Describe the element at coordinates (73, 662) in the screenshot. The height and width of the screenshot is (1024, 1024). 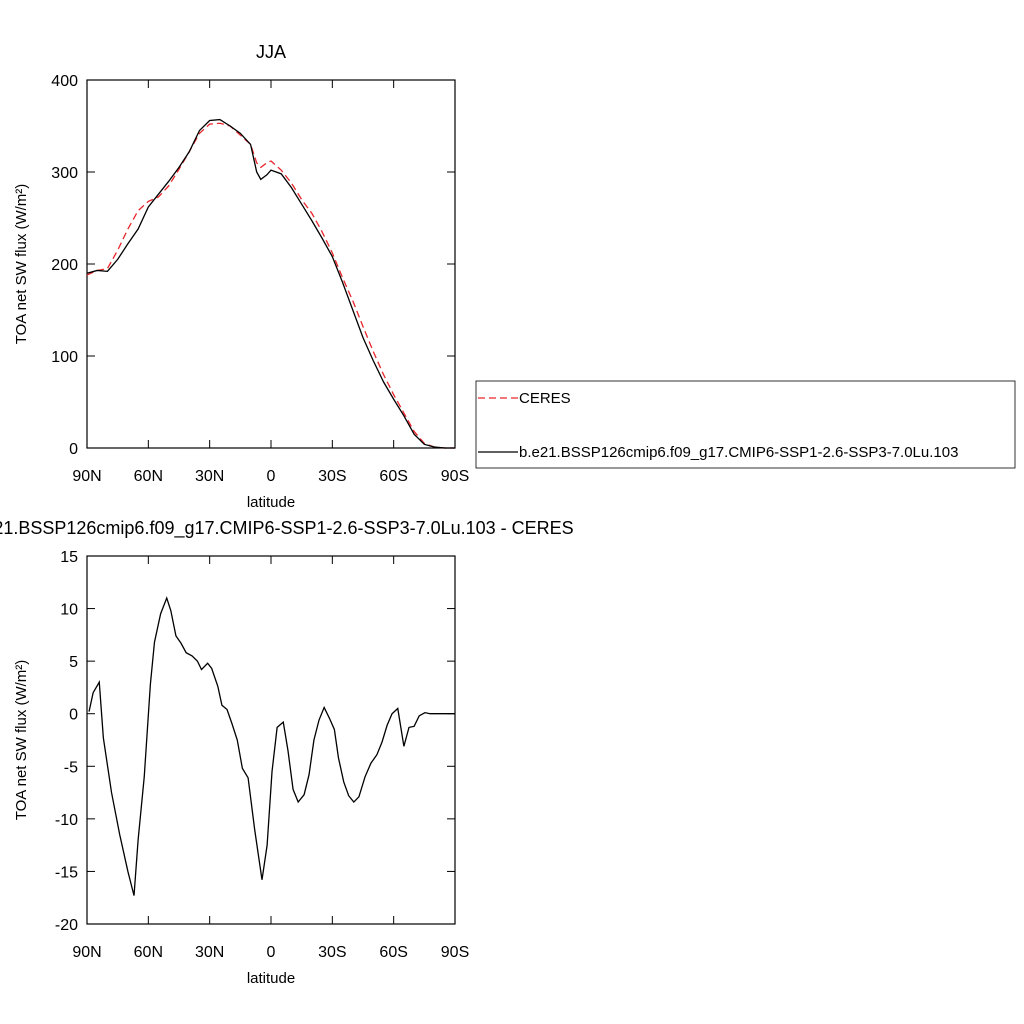
I see `y-tick-label: 5` at that location.